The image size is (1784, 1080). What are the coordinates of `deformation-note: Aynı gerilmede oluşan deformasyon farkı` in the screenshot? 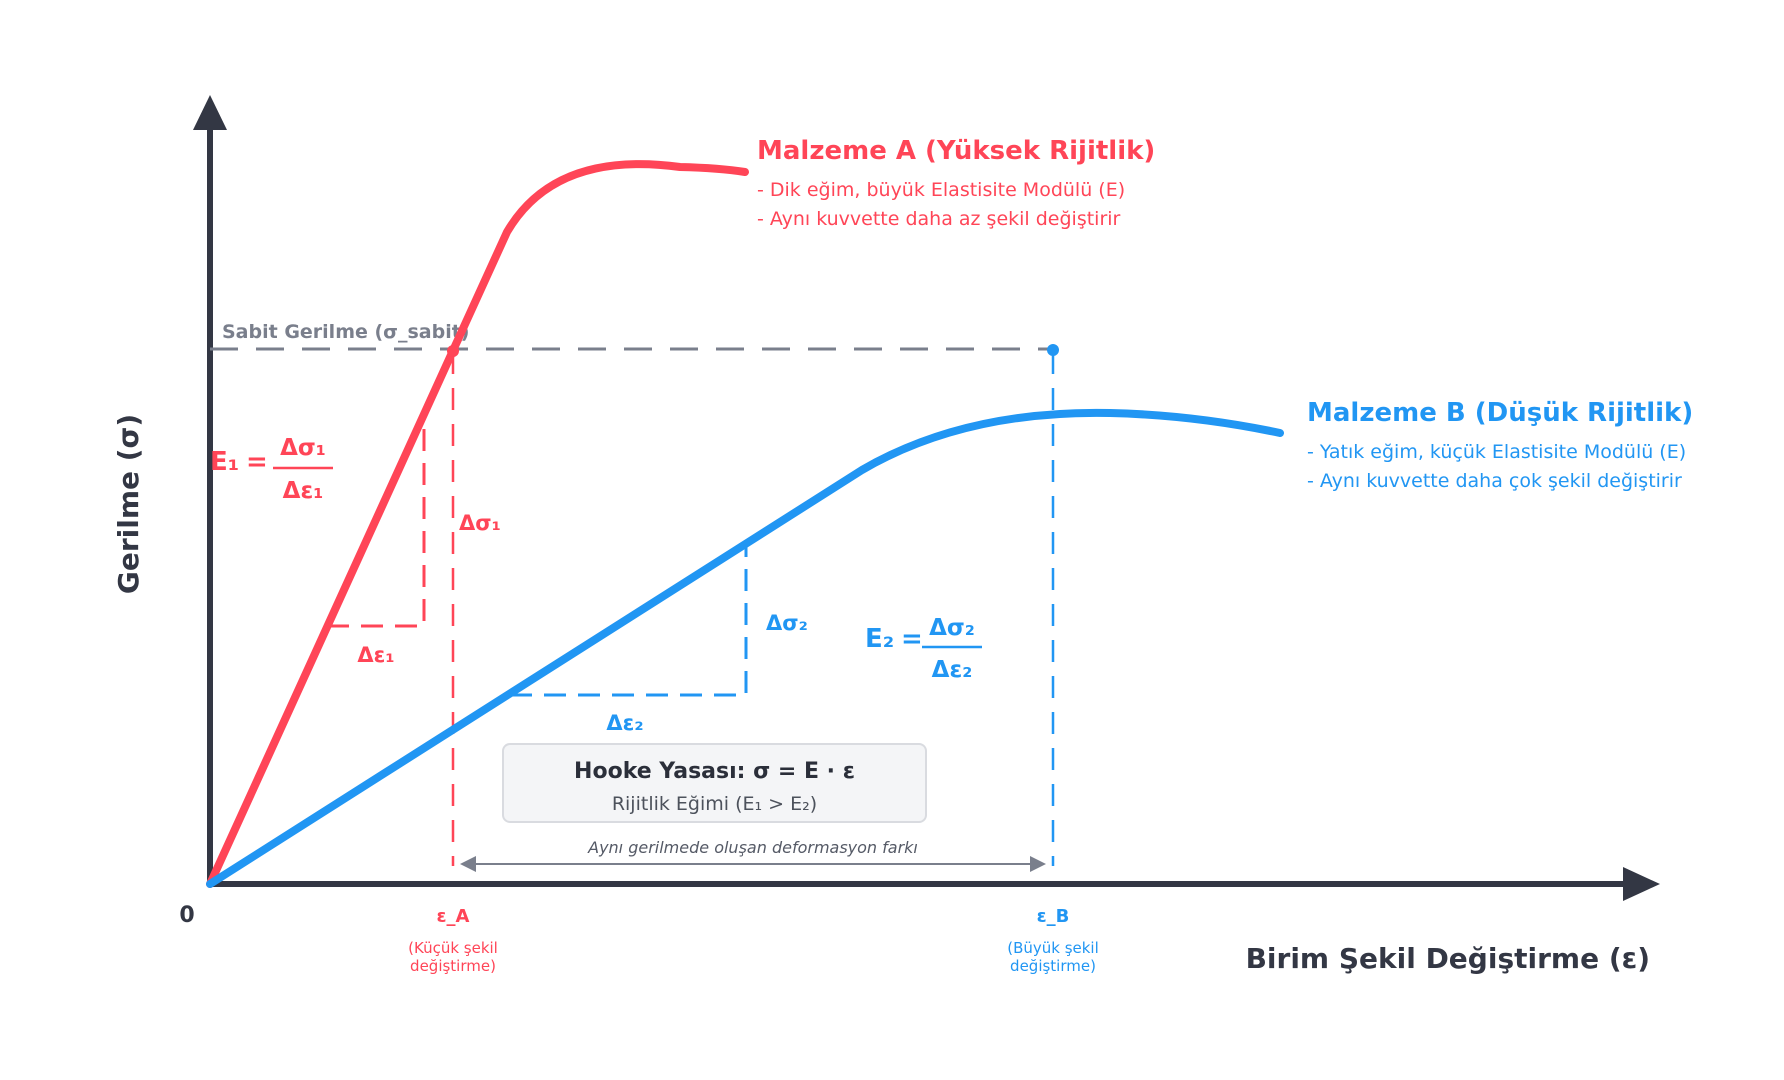 It's located at (752, 847).